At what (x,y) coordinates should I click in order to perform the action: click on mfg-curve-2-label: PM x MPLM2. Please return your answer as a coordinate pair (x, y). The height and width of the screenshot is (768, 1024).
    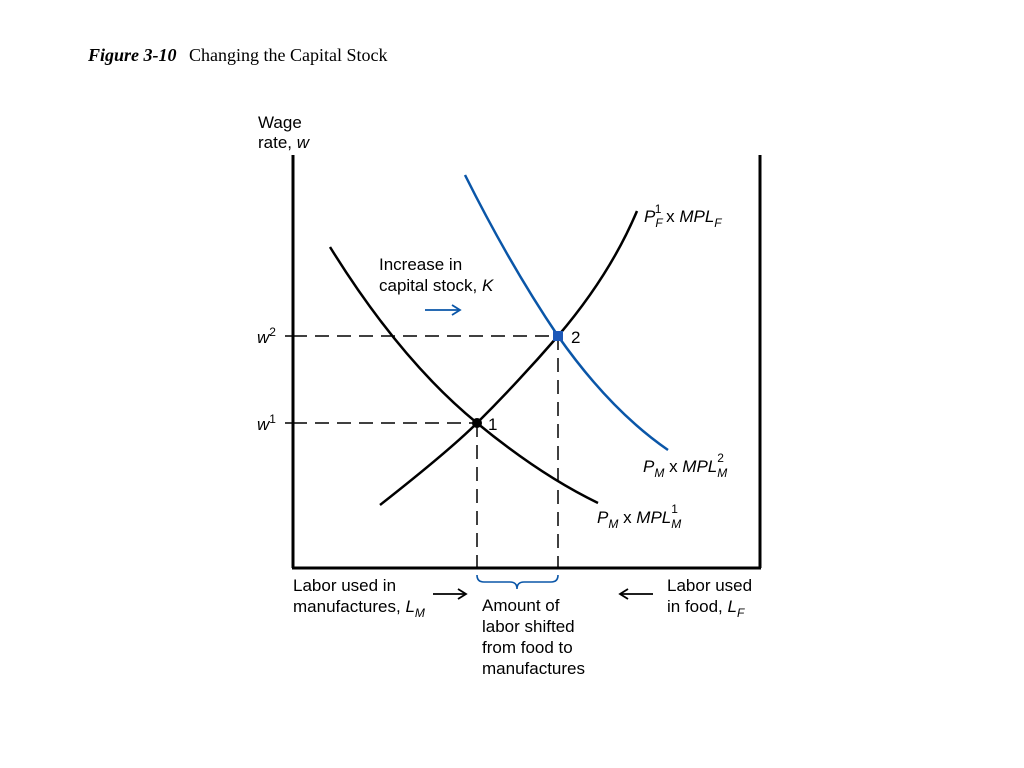
    Looking at the image, I should click on (685, 465).